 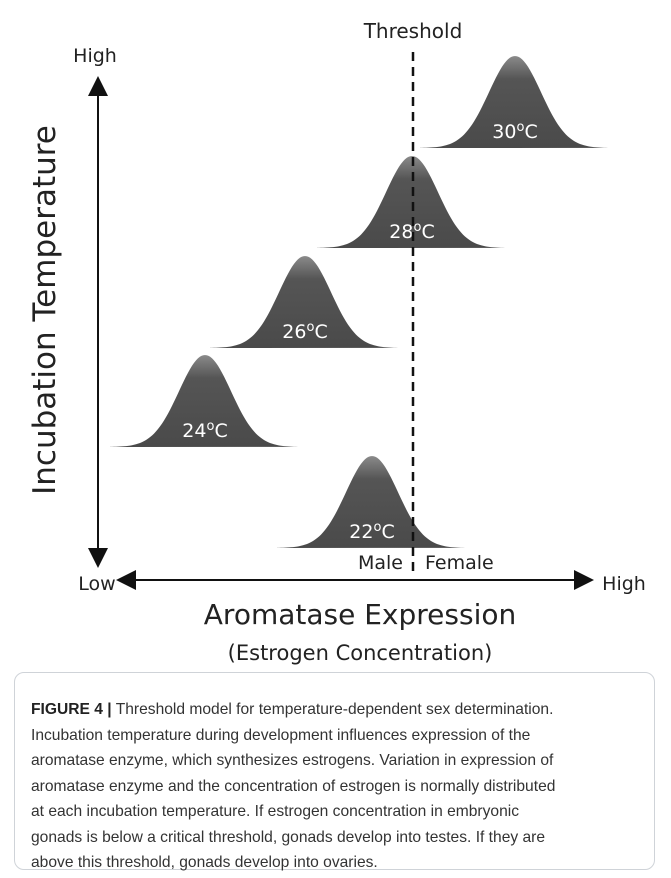 I want to click on x-axis-label: Aromatase Expression, so click(x=360, y=614).